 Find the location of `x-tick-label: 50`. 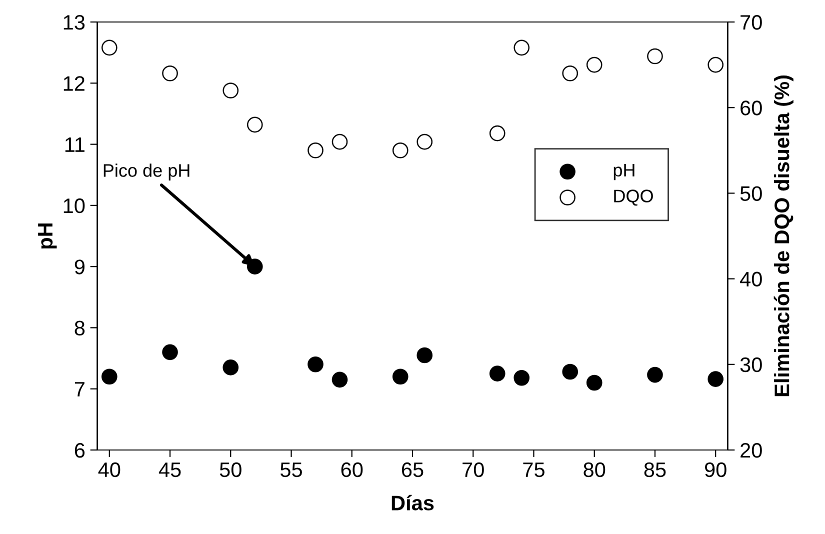

x-tick-label: 50 is located at coordinates (231, 470).